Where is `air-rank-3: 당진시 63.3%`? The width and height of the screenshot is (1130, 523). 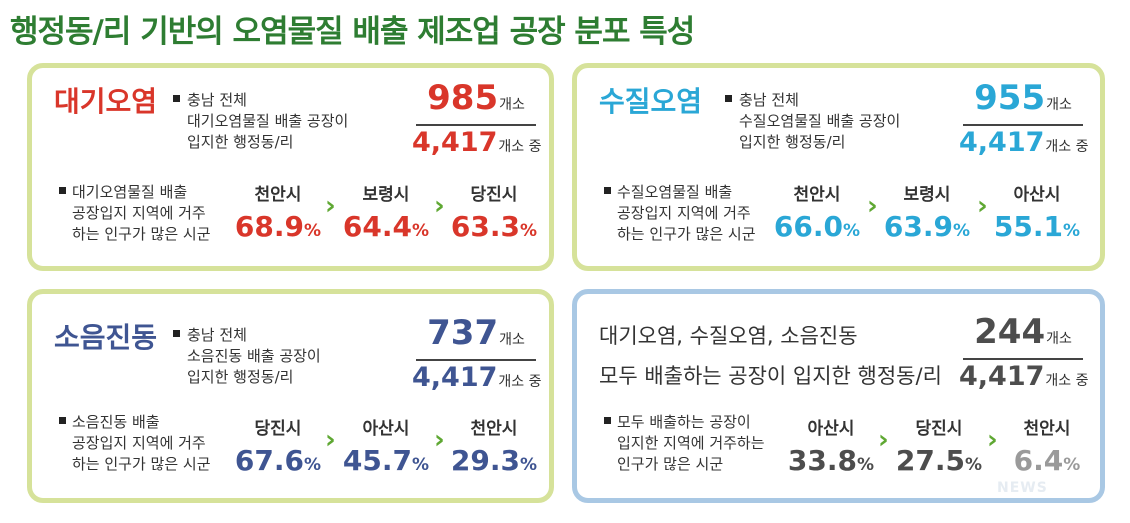
air-rank-3: 당진시 63.3% is located at coordinates (494, 214).